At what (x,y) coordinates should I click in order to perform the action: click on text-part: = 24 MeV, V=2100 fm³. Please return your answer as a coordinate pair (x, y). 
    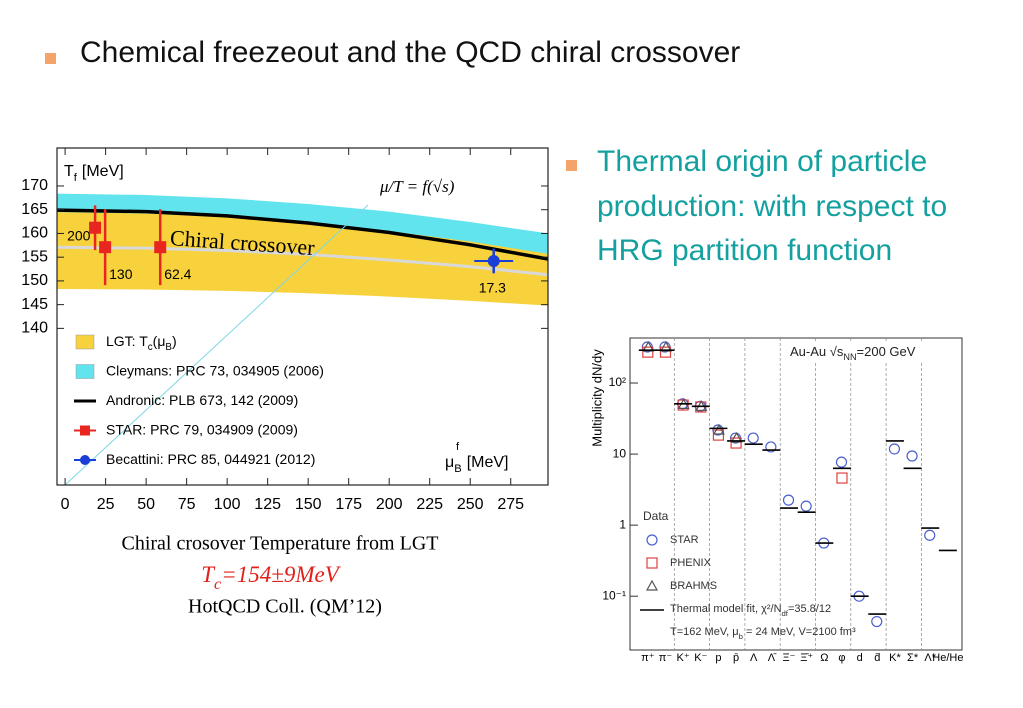
    Looking at the image, I should click on (799, 632).